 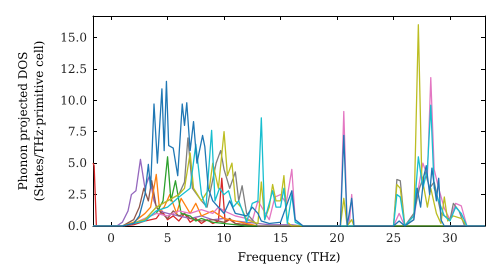 I want to click on y-tick-label: 10.0, so click(x=73, y=100).